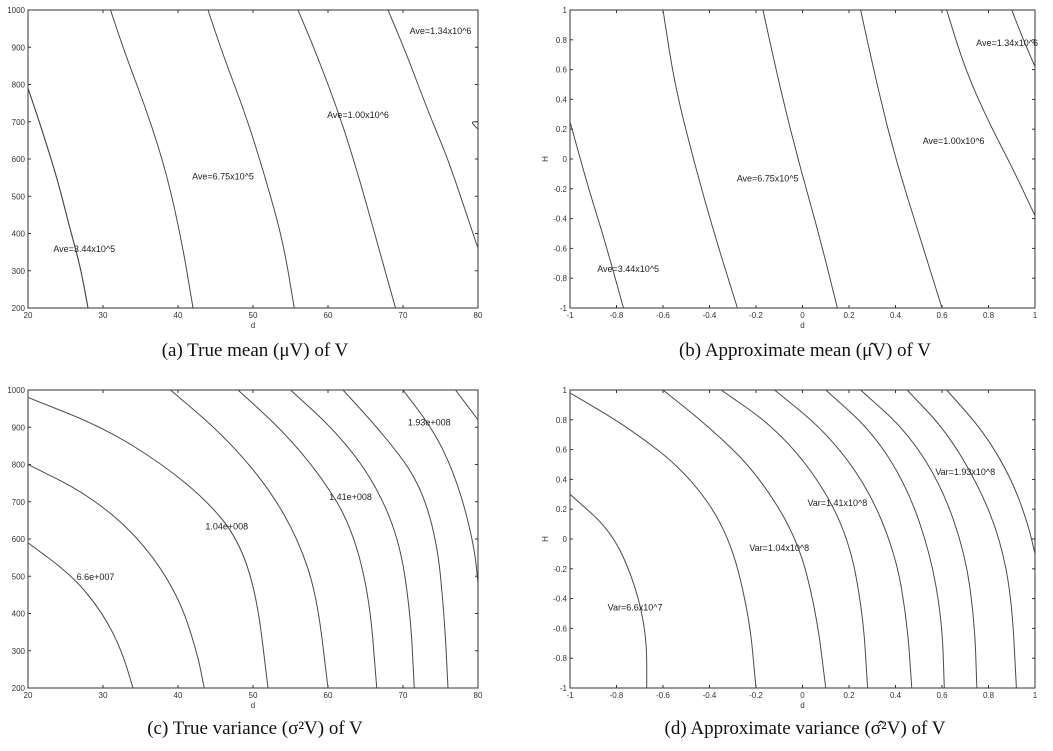 The width and height of the screenshot is (1053, 751). I want to click on y-tick-label: -1, so click(564, 308).